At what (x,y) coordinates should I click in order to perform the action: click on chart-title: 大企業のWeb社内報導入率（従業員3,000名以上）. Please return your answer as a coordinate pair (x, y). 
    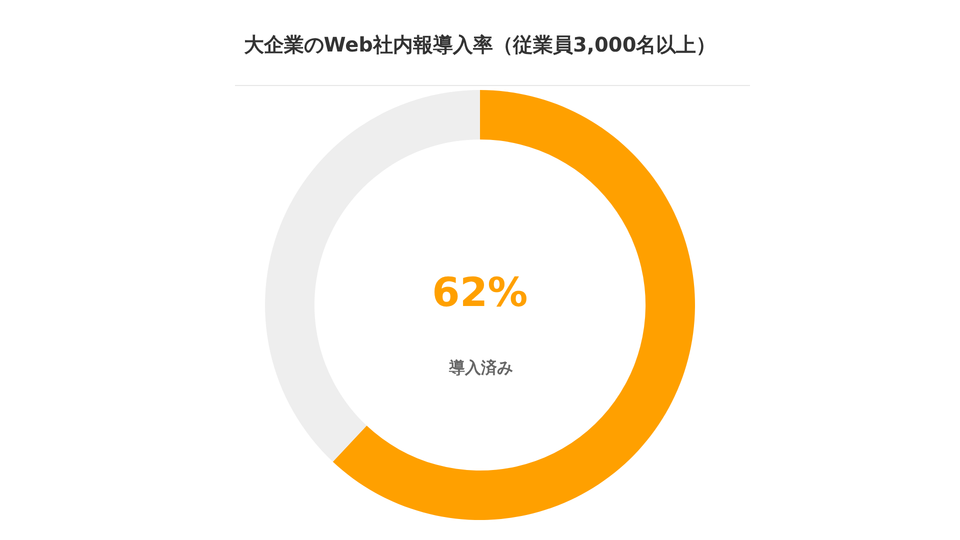
    Looking at the image, I should click on (480, 44).